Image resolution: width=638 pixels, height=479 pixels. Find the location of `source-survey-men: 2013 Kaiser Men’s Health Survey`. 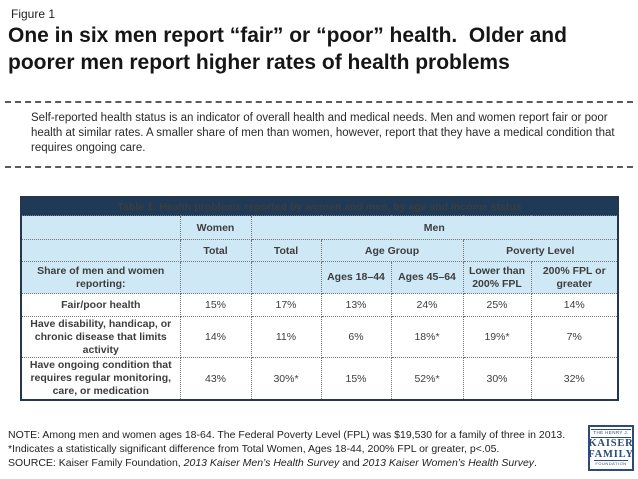

source-survey-men: 2013 Kaiser Men’s Health Survey is located at coordinates (261, 462).